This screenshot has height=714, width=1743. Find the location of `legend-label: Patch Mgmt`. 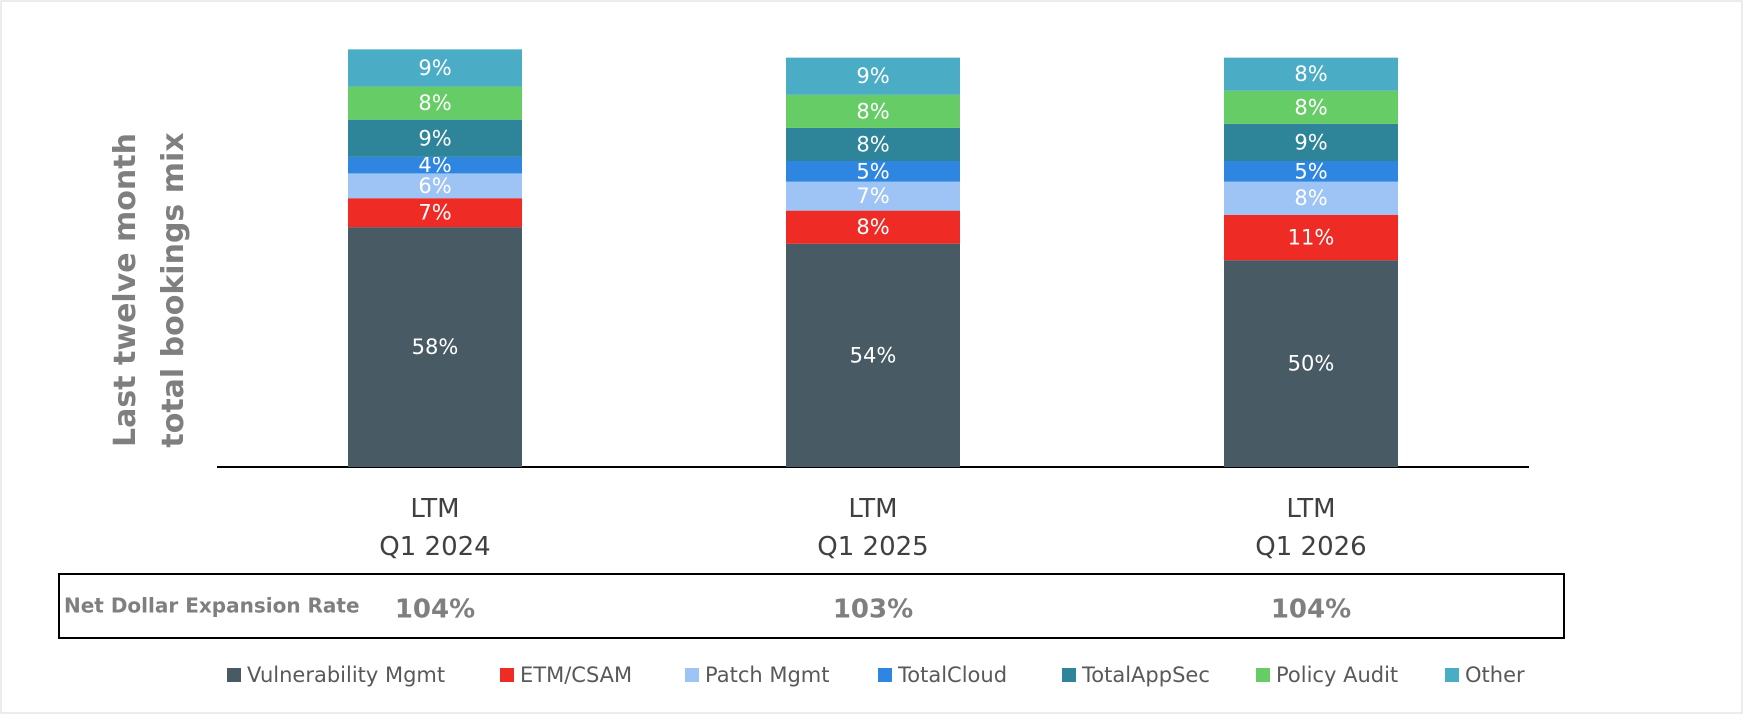

legend-label: Patch Mgmt is located at coordinates (767, 675).